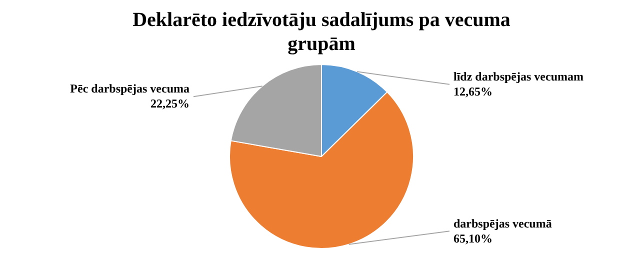  What do you see at coordinates (503, 223) in the screenshot?
I see `slice-label: darbspējas vecumā` at bounding box center [503, 223].